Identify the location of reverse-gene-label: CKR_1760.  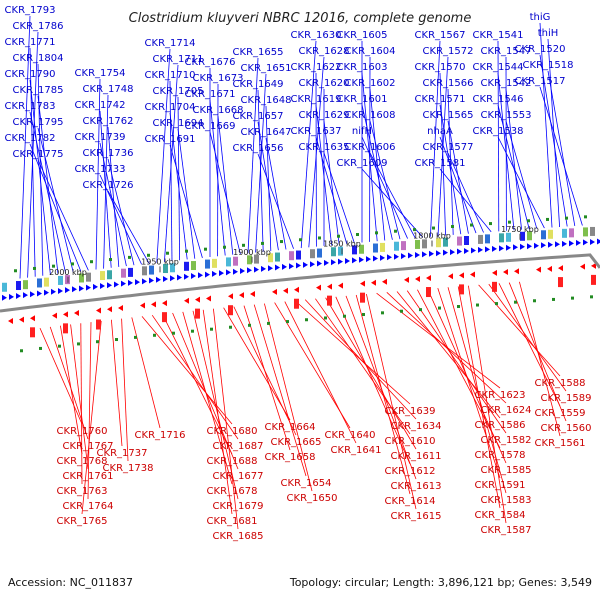
(82, 431).